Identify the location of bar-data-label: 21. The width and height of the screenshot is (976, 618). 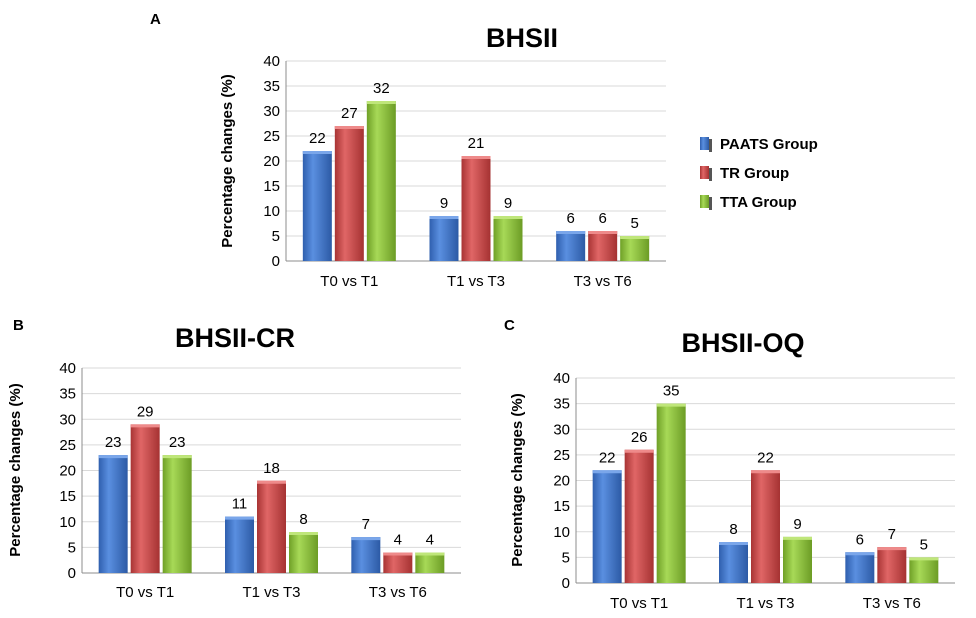
(476, 143).